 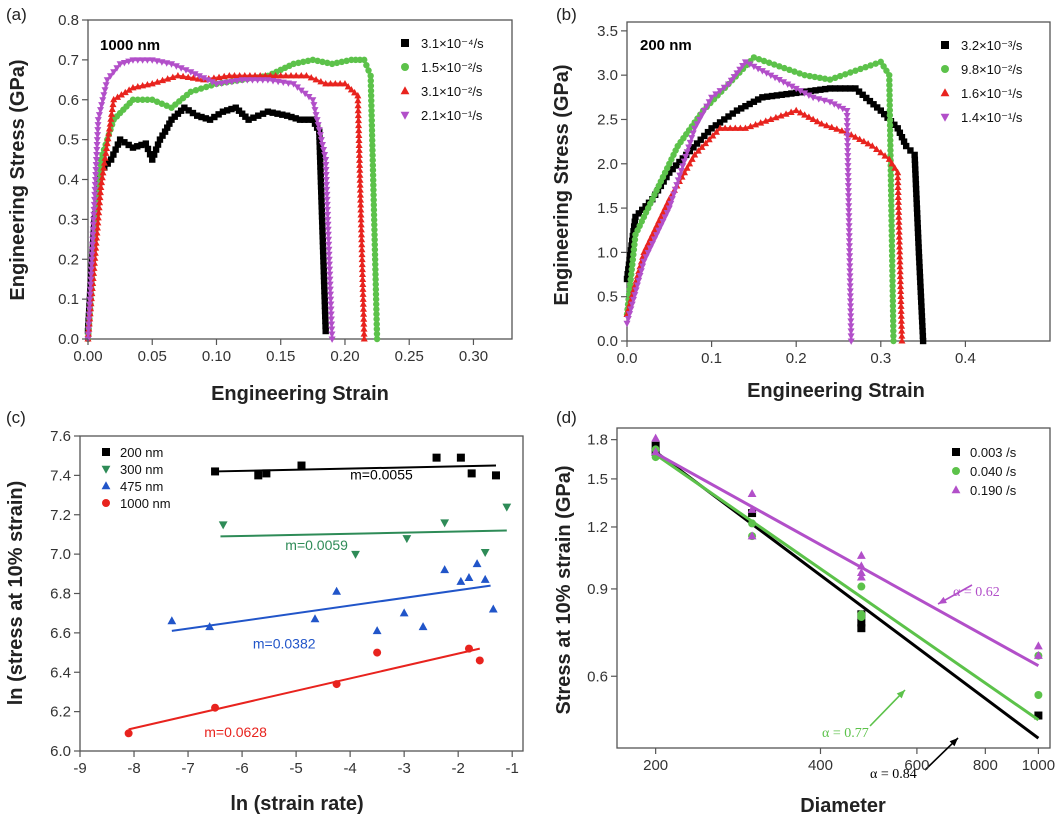 What do you see at coordinates (627, 358) in the screenshot?
I see `x-tick-label: 0.0` at bounding box center [627, 358].